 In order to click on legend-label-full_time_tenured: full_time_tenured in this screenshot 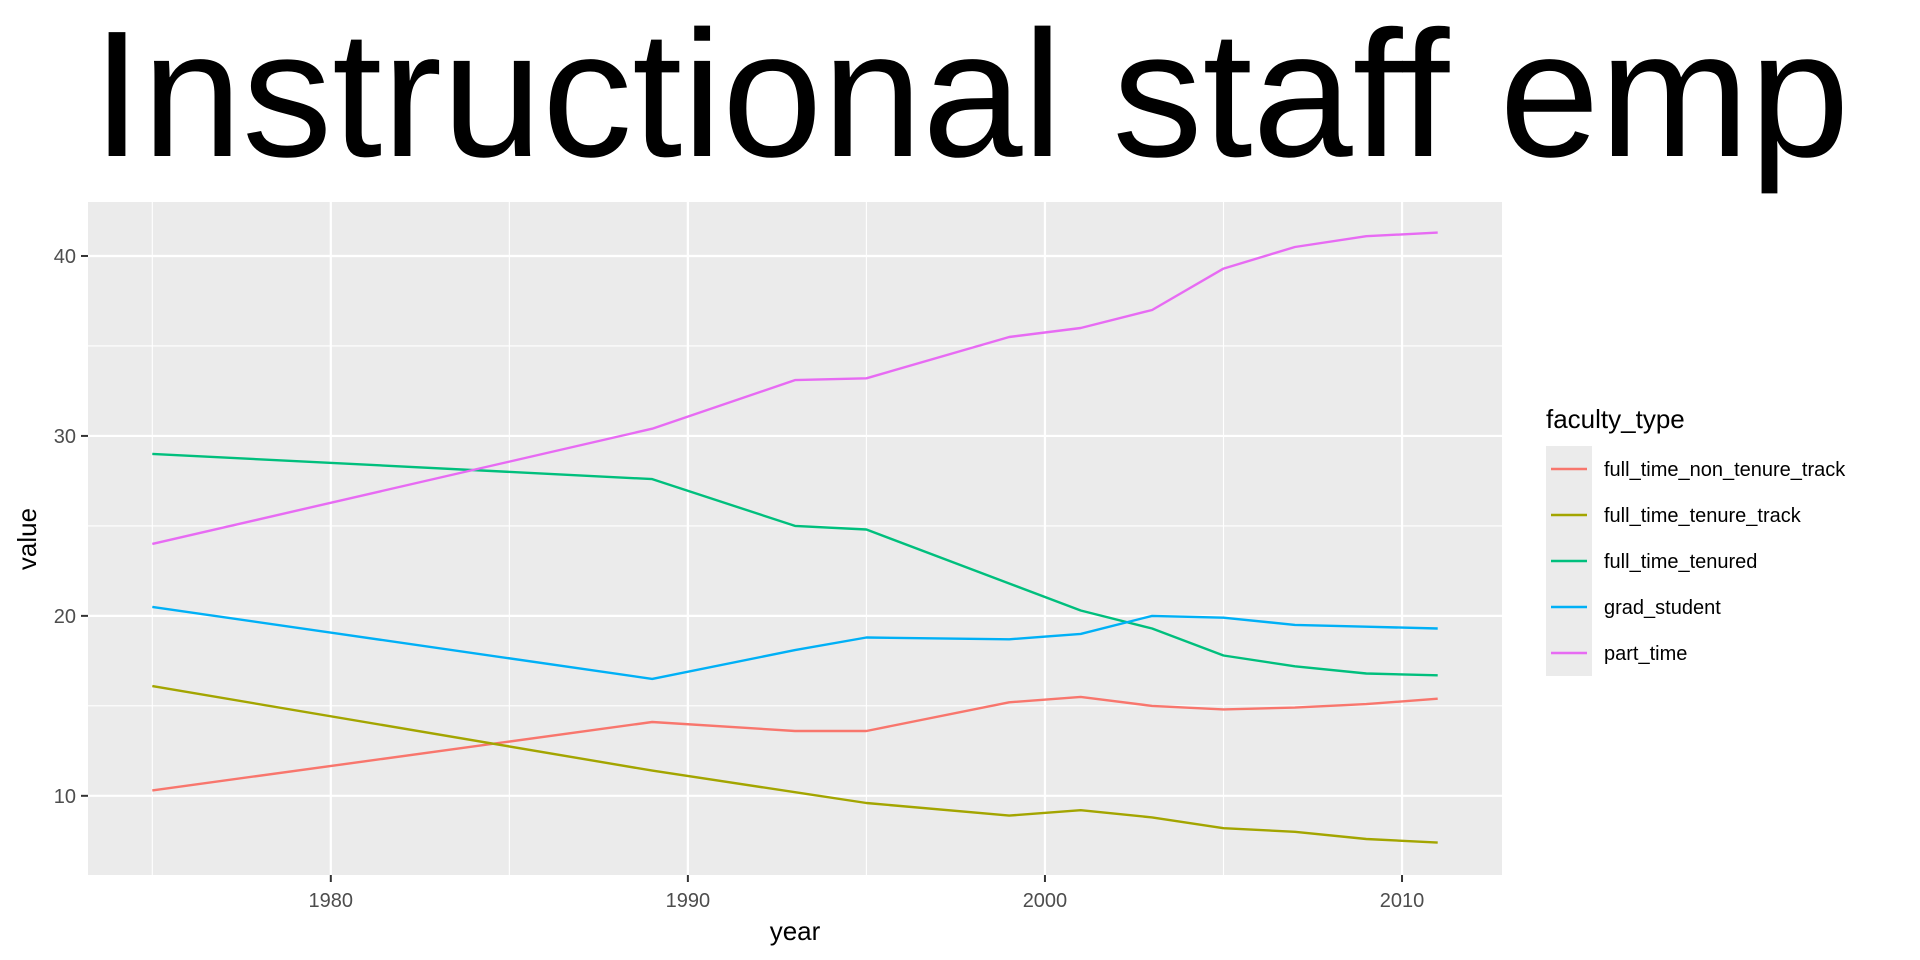, I will do `click(1680, 562)`.